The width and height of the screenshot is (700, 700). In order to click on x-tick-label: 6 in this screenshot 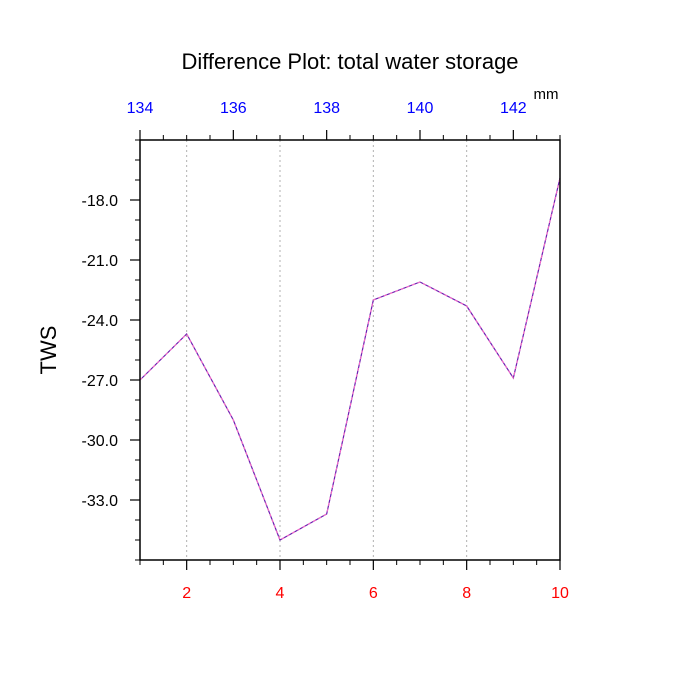, I will do `click(373, 593)`.